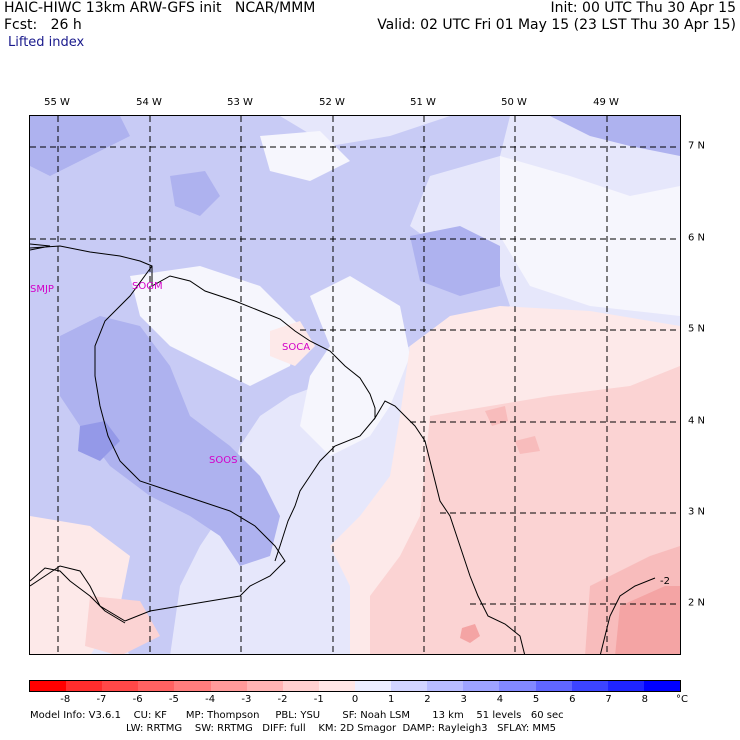 The height and width of the screenshot is (740, 740). Describe the element at coordinates (296, 347) in the screenshot. I see `station-label: SOCA` at that location.